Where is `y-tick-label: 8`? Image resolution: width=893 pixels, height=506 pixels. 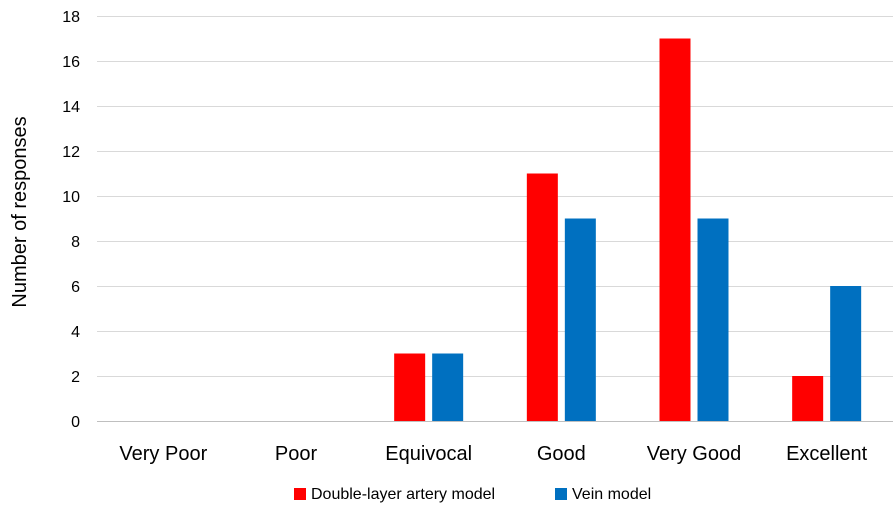 y-tick-label: 8 is located at coordinates (75, 242).